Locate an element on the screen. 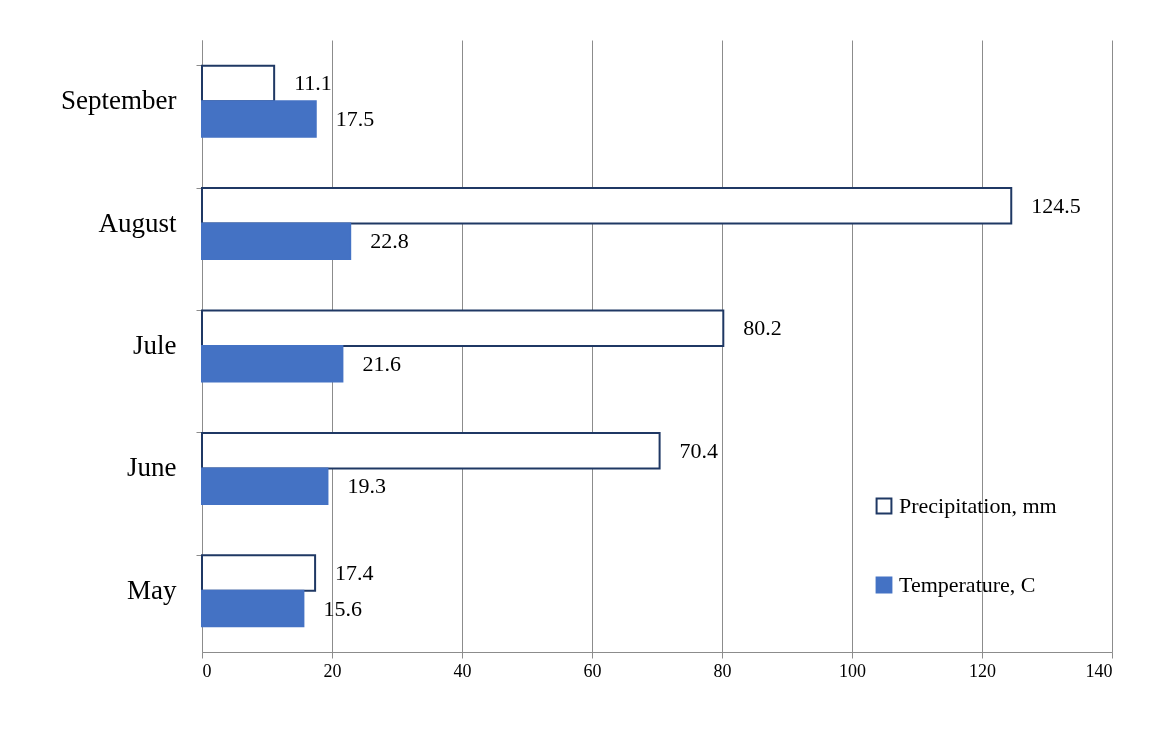 This screenshot has height=738, width=1162. y-tick-label: September is located at coordinates (119, 100).